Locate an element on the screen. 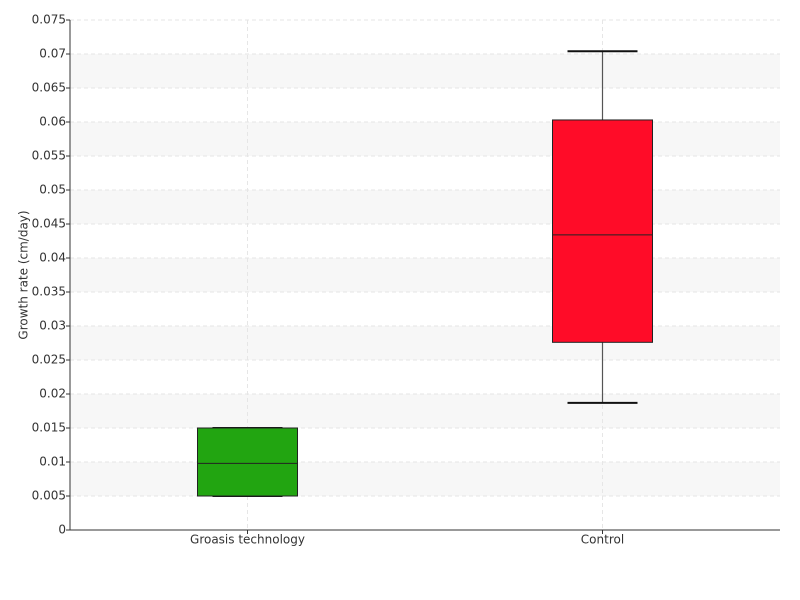 This screenshot has width=800, height=600. y-tick-label: 0.02 is located at coordinates (52, 394).